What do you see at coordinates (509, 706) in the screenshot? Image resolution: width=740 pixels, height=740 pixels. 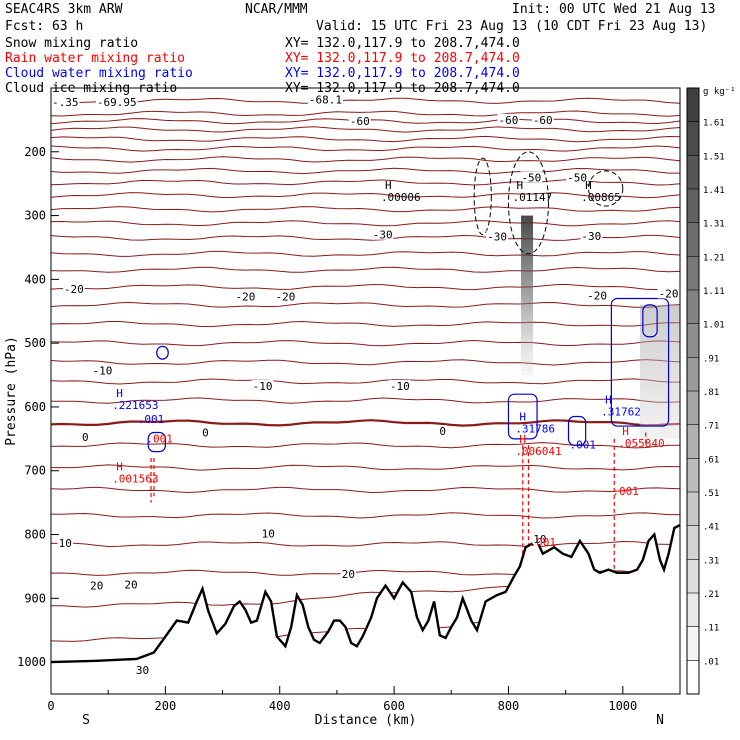 I see `x-tick-label: 800` at bounding box center [509, 706].